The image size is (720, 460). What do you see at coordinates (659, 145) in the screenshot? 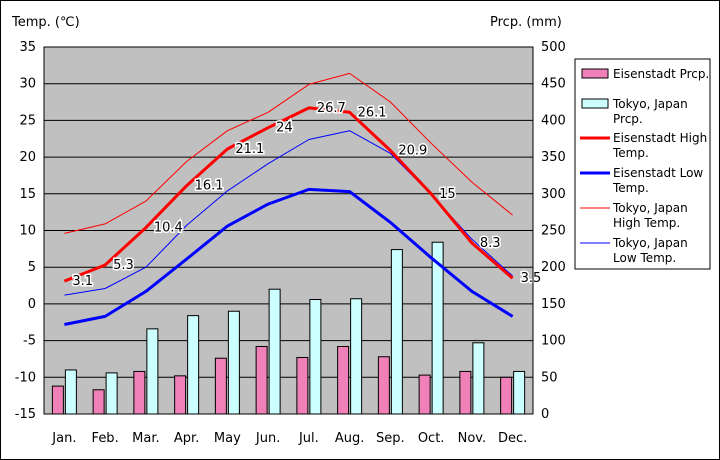
I see `legend-label: Eisenstadt High Temp.` at bounding box center [659, 145].